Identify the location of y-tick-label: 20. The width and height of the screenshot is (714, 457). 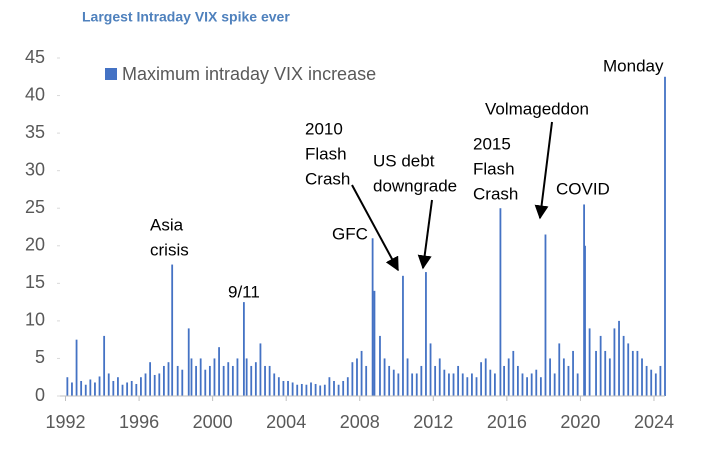
(35, 245).